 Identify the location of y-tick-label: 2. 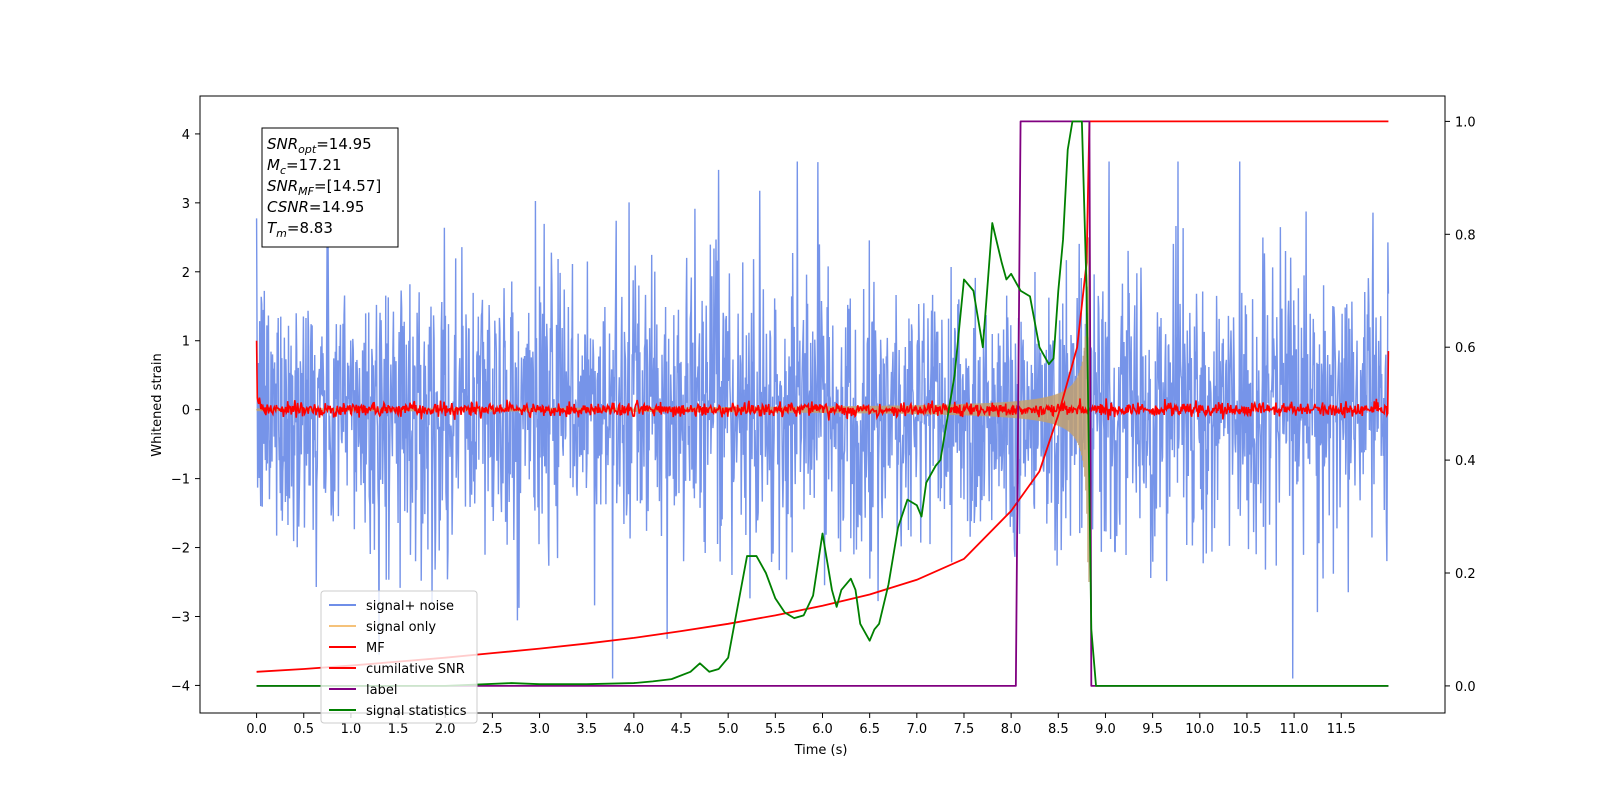
(186, 273).